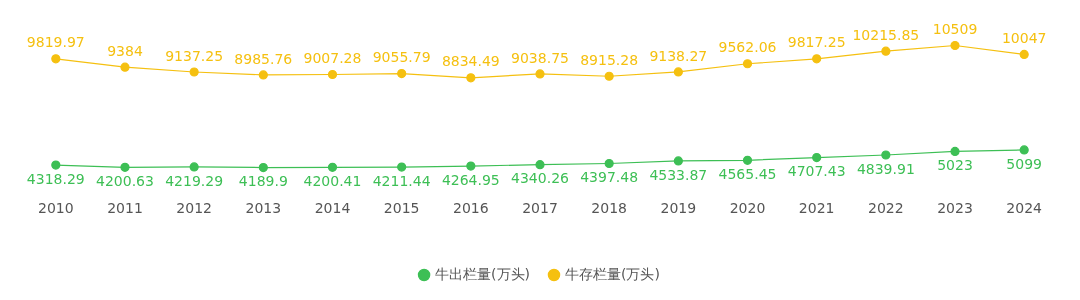  I want to click on data-label: 5099, so click(1024, 163).